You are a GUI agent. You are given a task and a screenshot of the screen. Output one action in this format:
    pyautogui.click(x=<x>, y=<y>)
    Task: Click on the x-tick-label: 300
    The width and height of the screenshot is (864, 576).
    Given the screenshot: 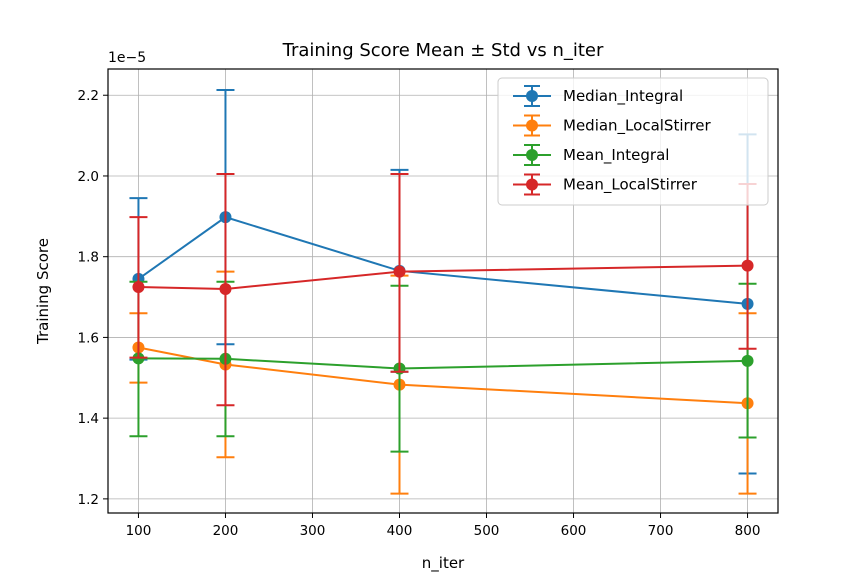 What is the action you would take?
    pyautogui.click(x=313, y=531)
    